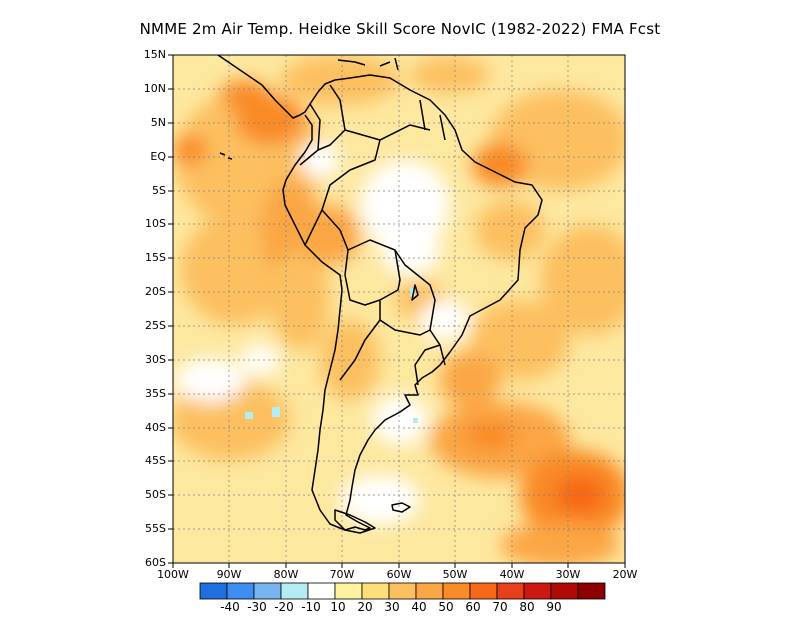 The height and width of the screenshot is (618, 800). What do you see at coordinates (473, 607) in the screenshot?
I see `colorbar-label: 60` at bounding box center [473, 607].